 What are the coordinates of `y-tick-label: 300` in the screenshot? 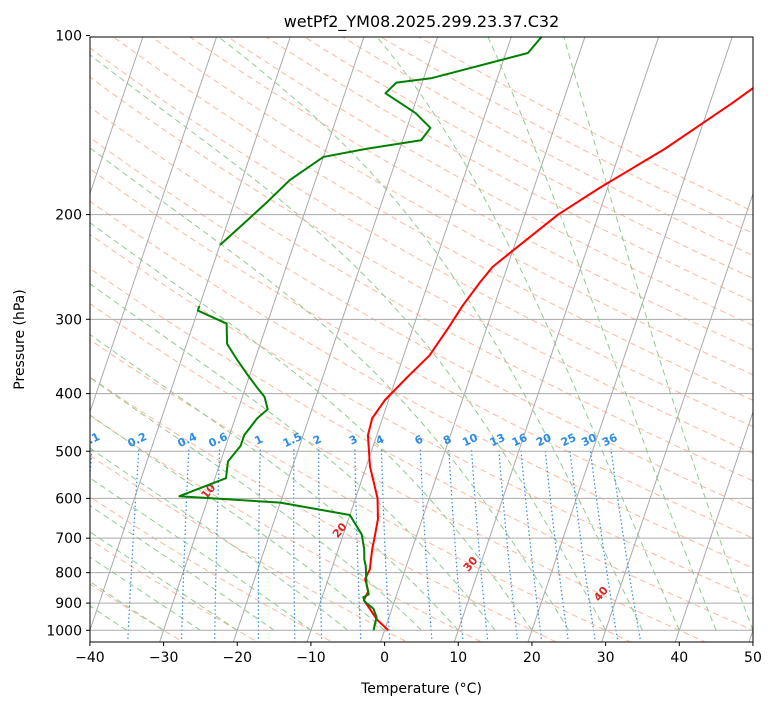 It's located at (68, 320).